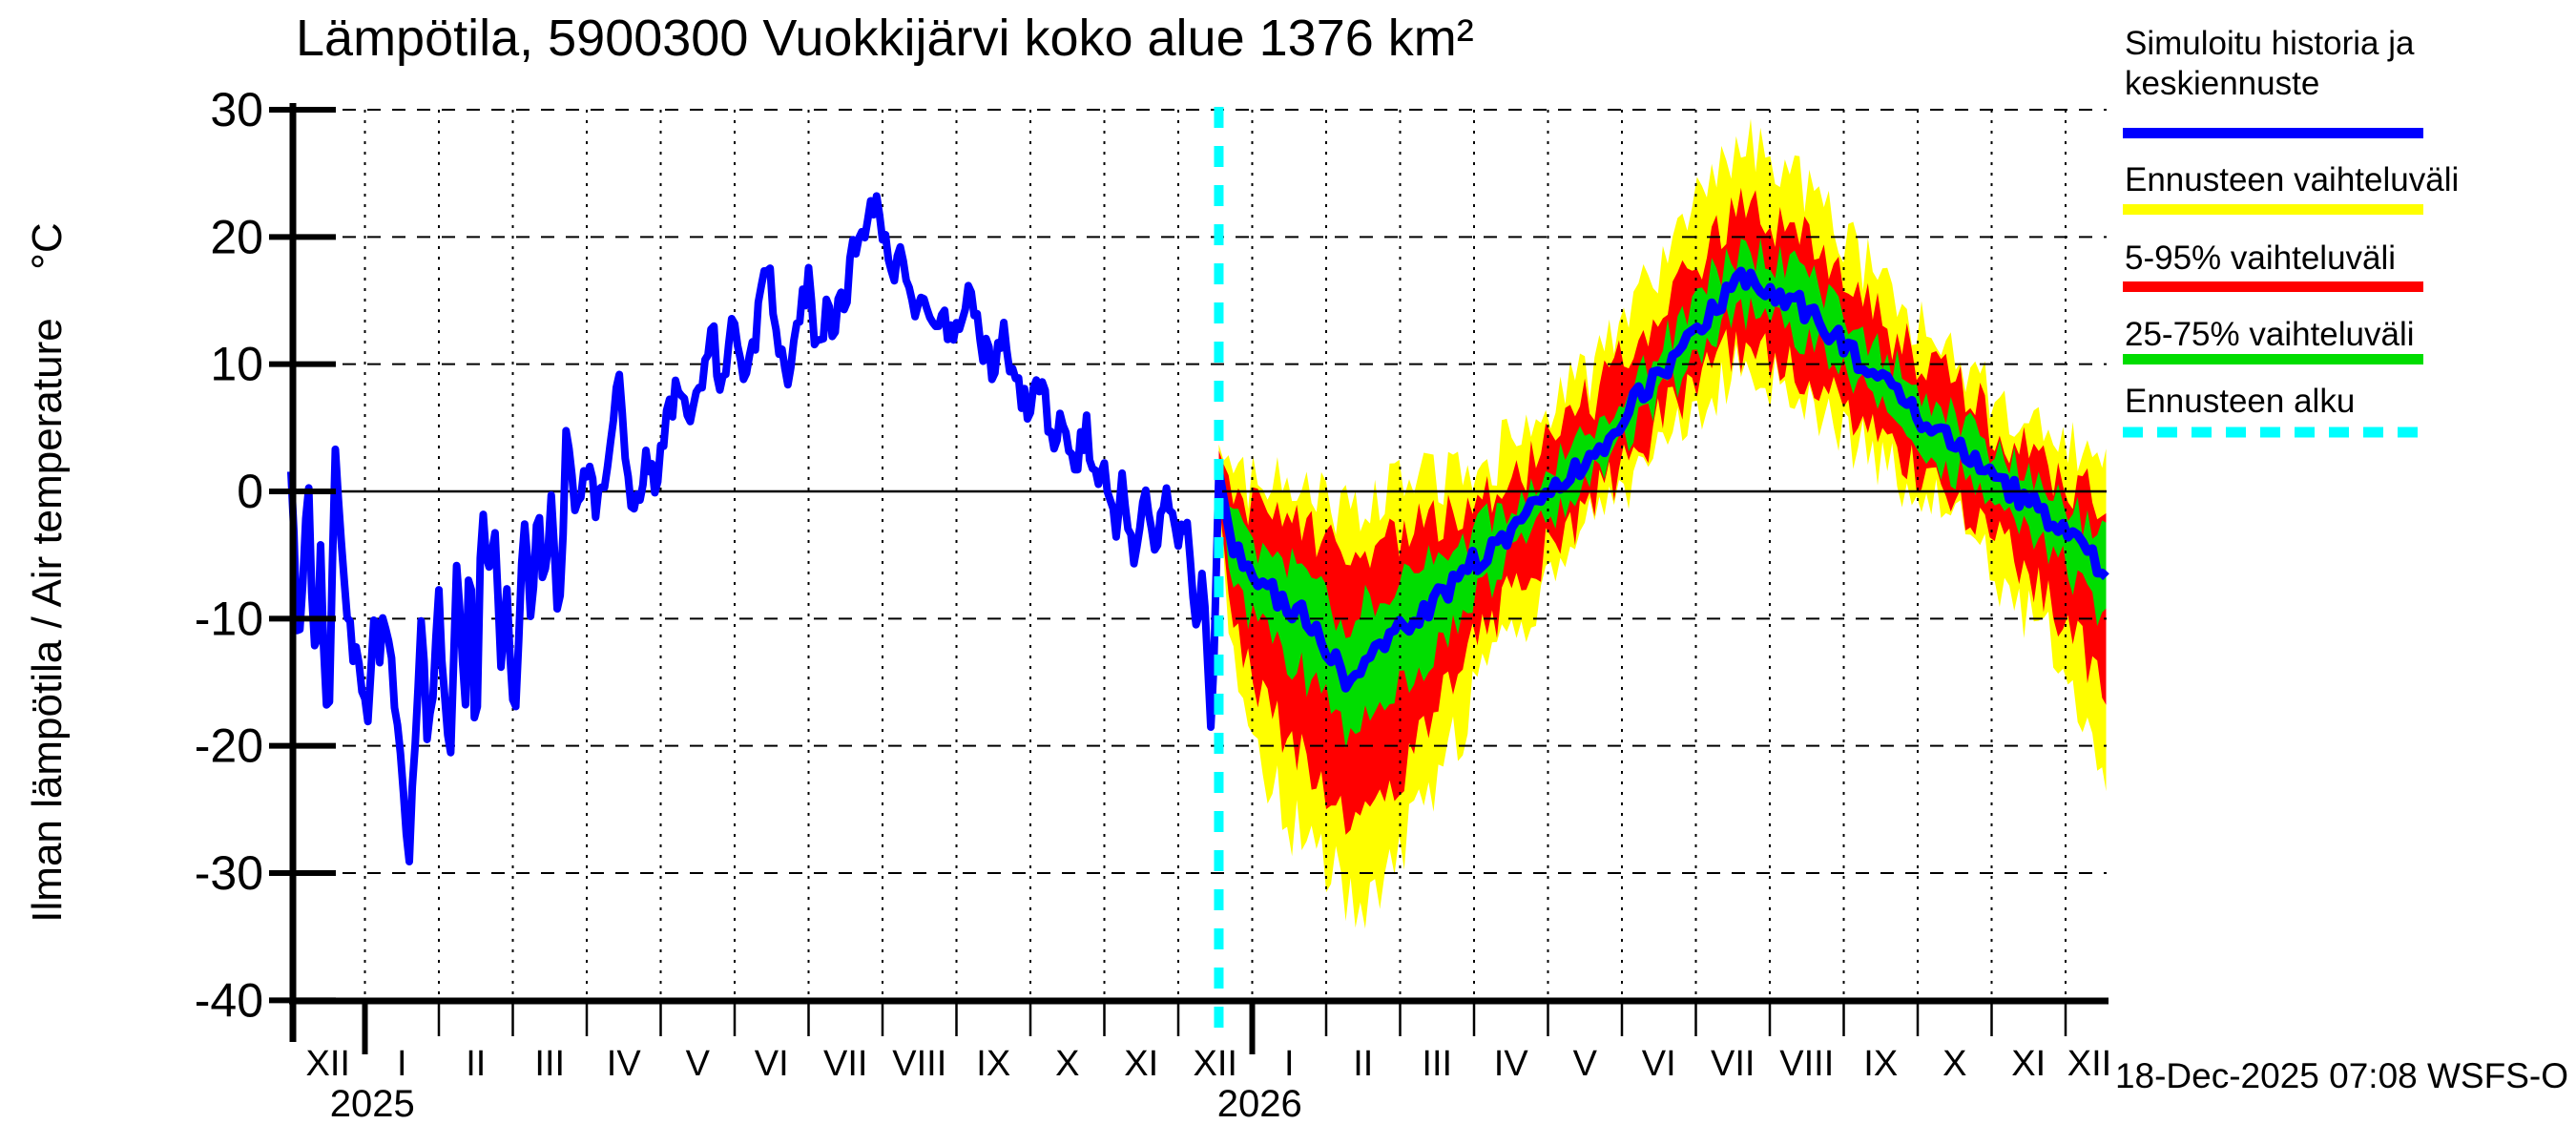 This screenshot has width=2576, height=1145. Describe the element at coordinates (2222, 83) in the screenshot. I see `legend-label: keskiennuste` at that location.